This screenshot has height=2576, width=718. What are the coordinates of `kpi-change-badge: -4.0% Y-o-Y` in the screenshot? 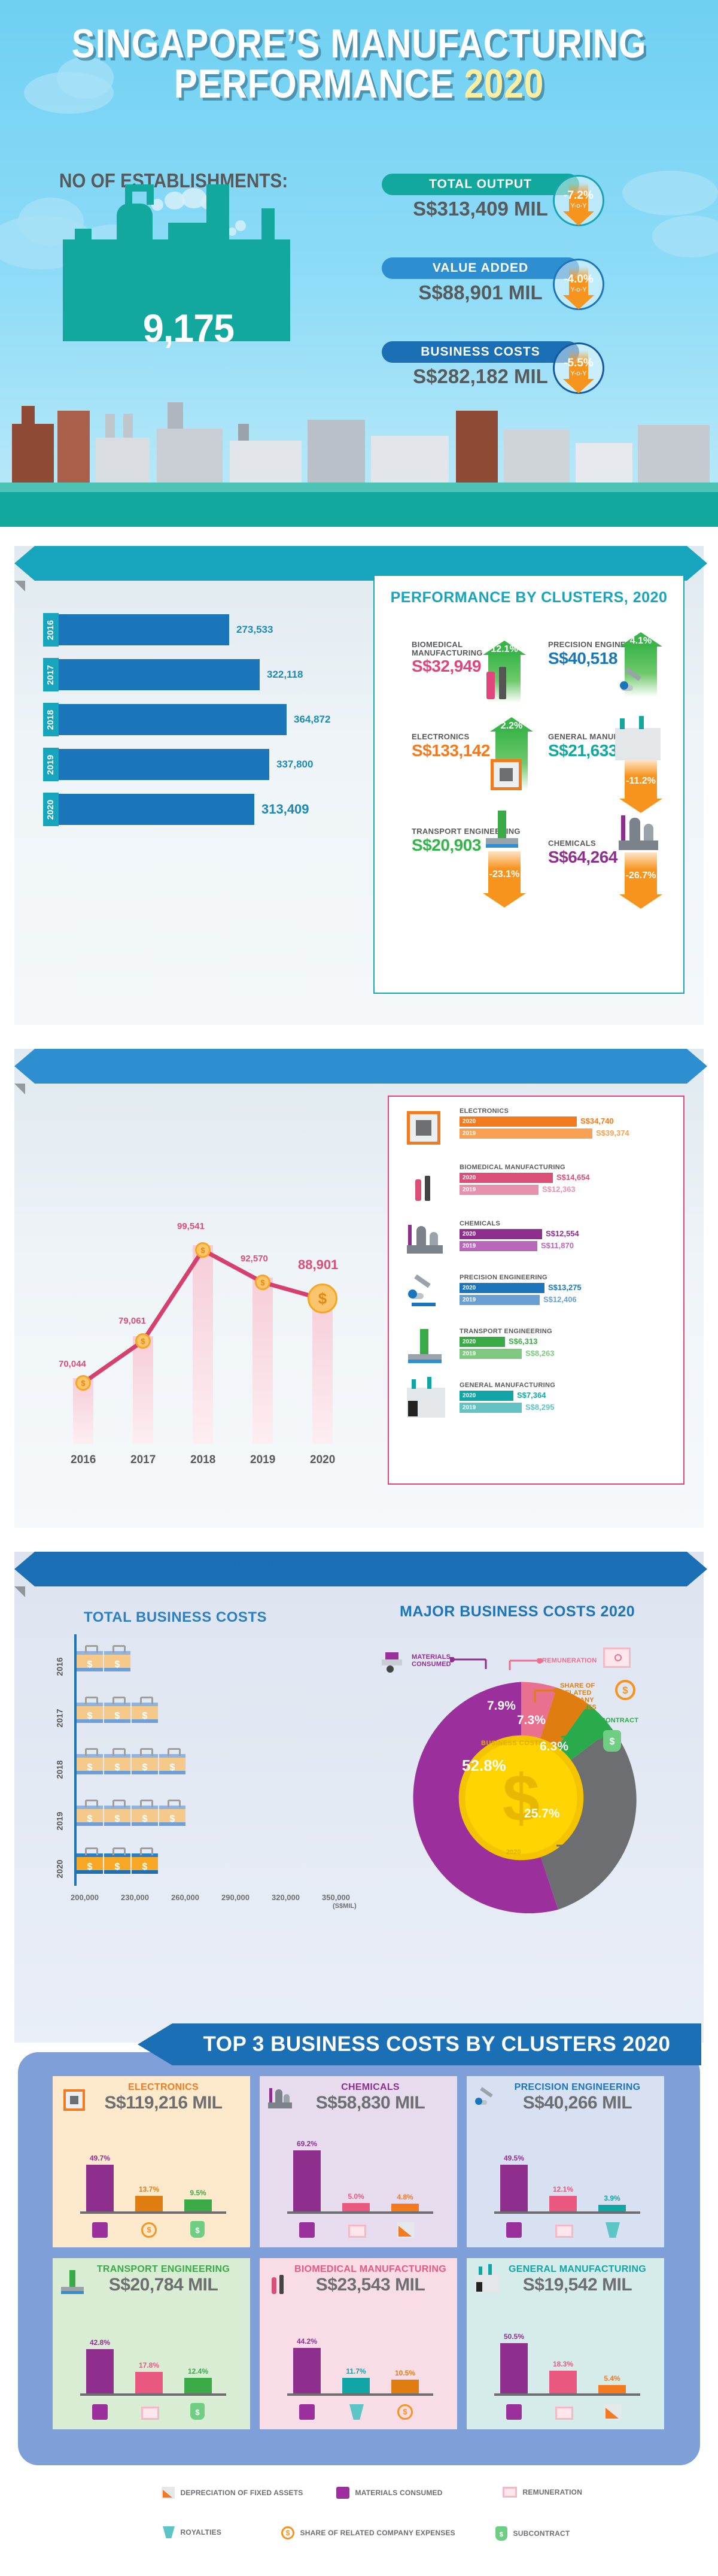 It's located at (579, 284).